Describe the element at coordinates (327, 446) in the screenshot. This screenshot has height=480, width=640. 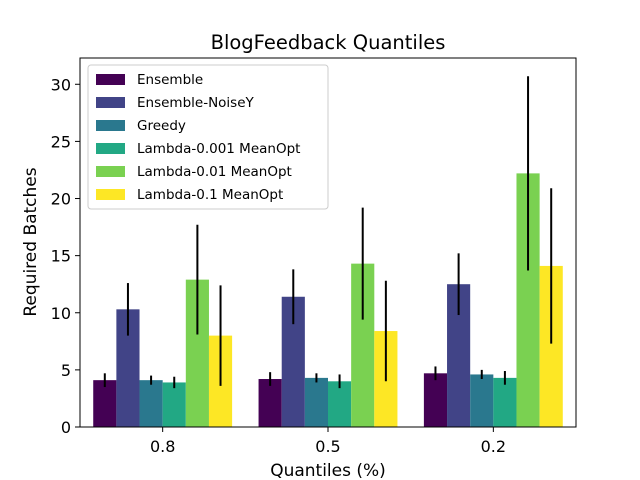
I see `x-tick-label: 0.5` at that location.